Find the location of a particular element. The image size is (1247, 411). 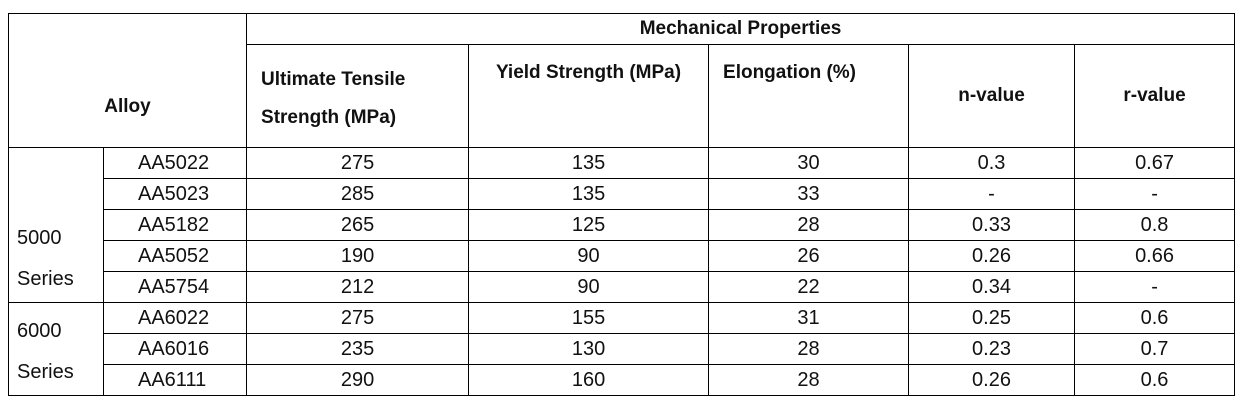

n-value-header: n-value is located at coordinates (992, 96).